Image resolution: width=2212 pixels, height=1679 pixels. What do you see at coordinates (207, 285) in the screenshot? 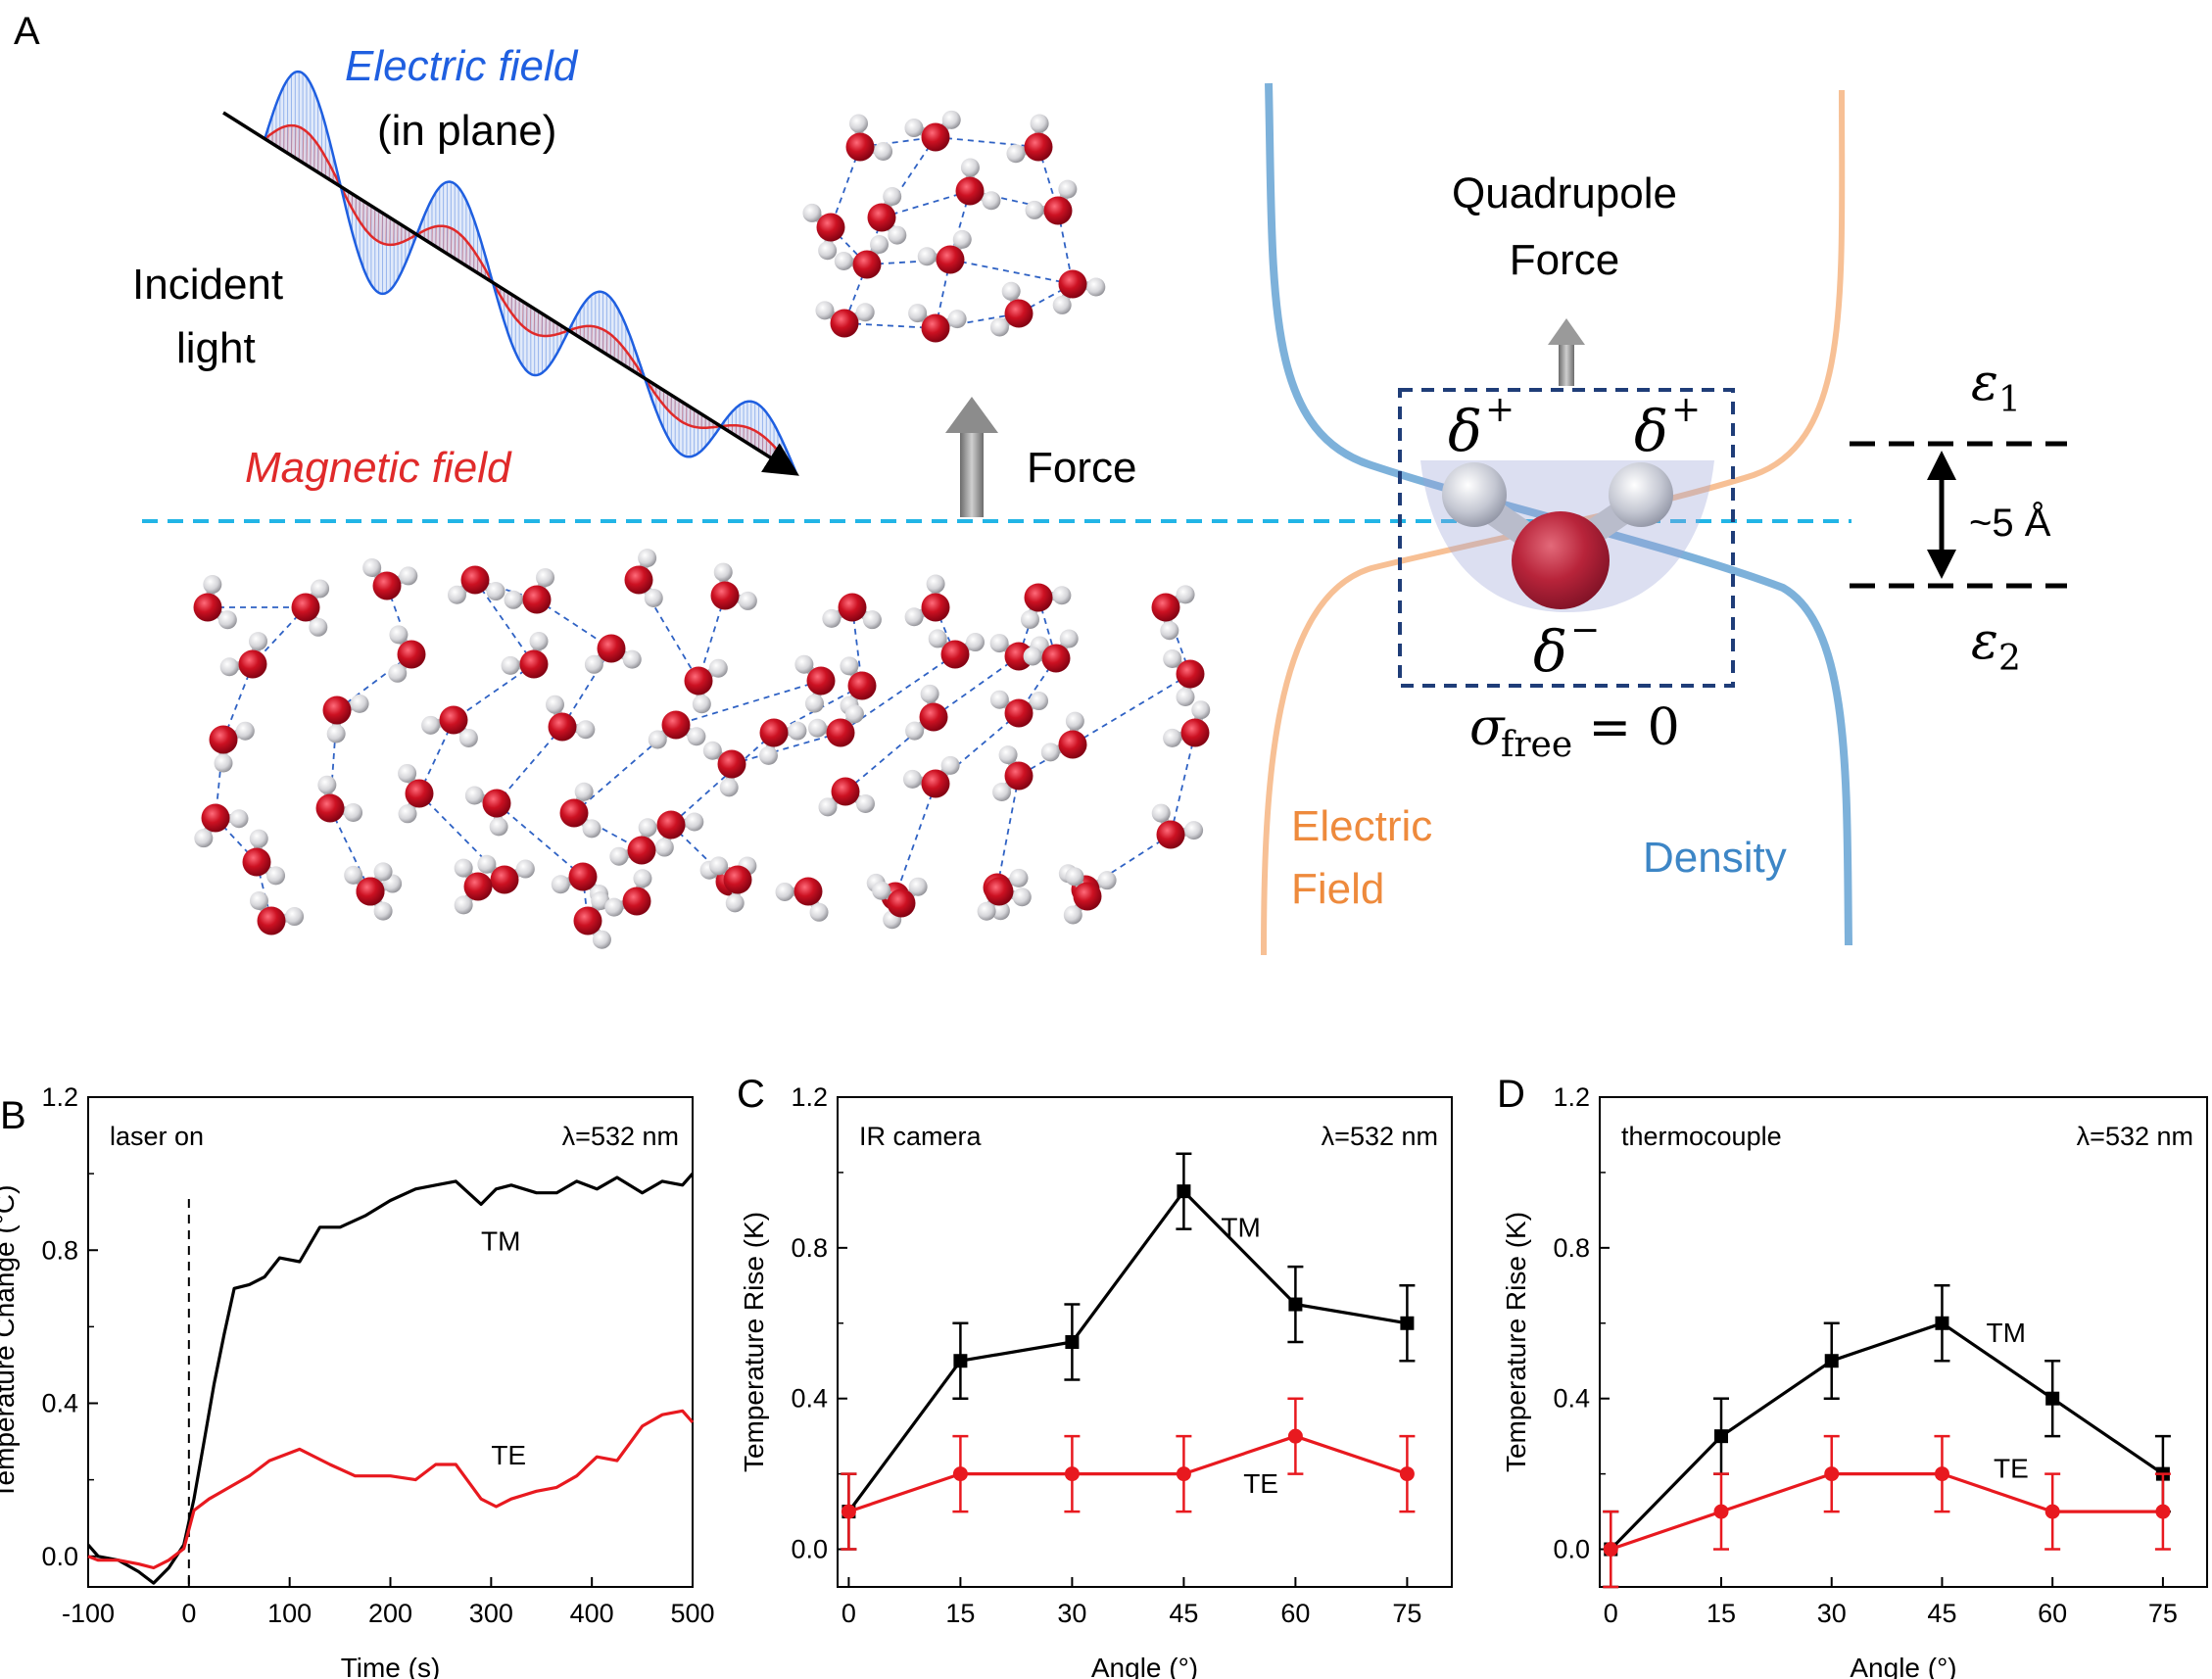
I see `incident-light-label-line1: Incident` at bounding box center [207, 285].